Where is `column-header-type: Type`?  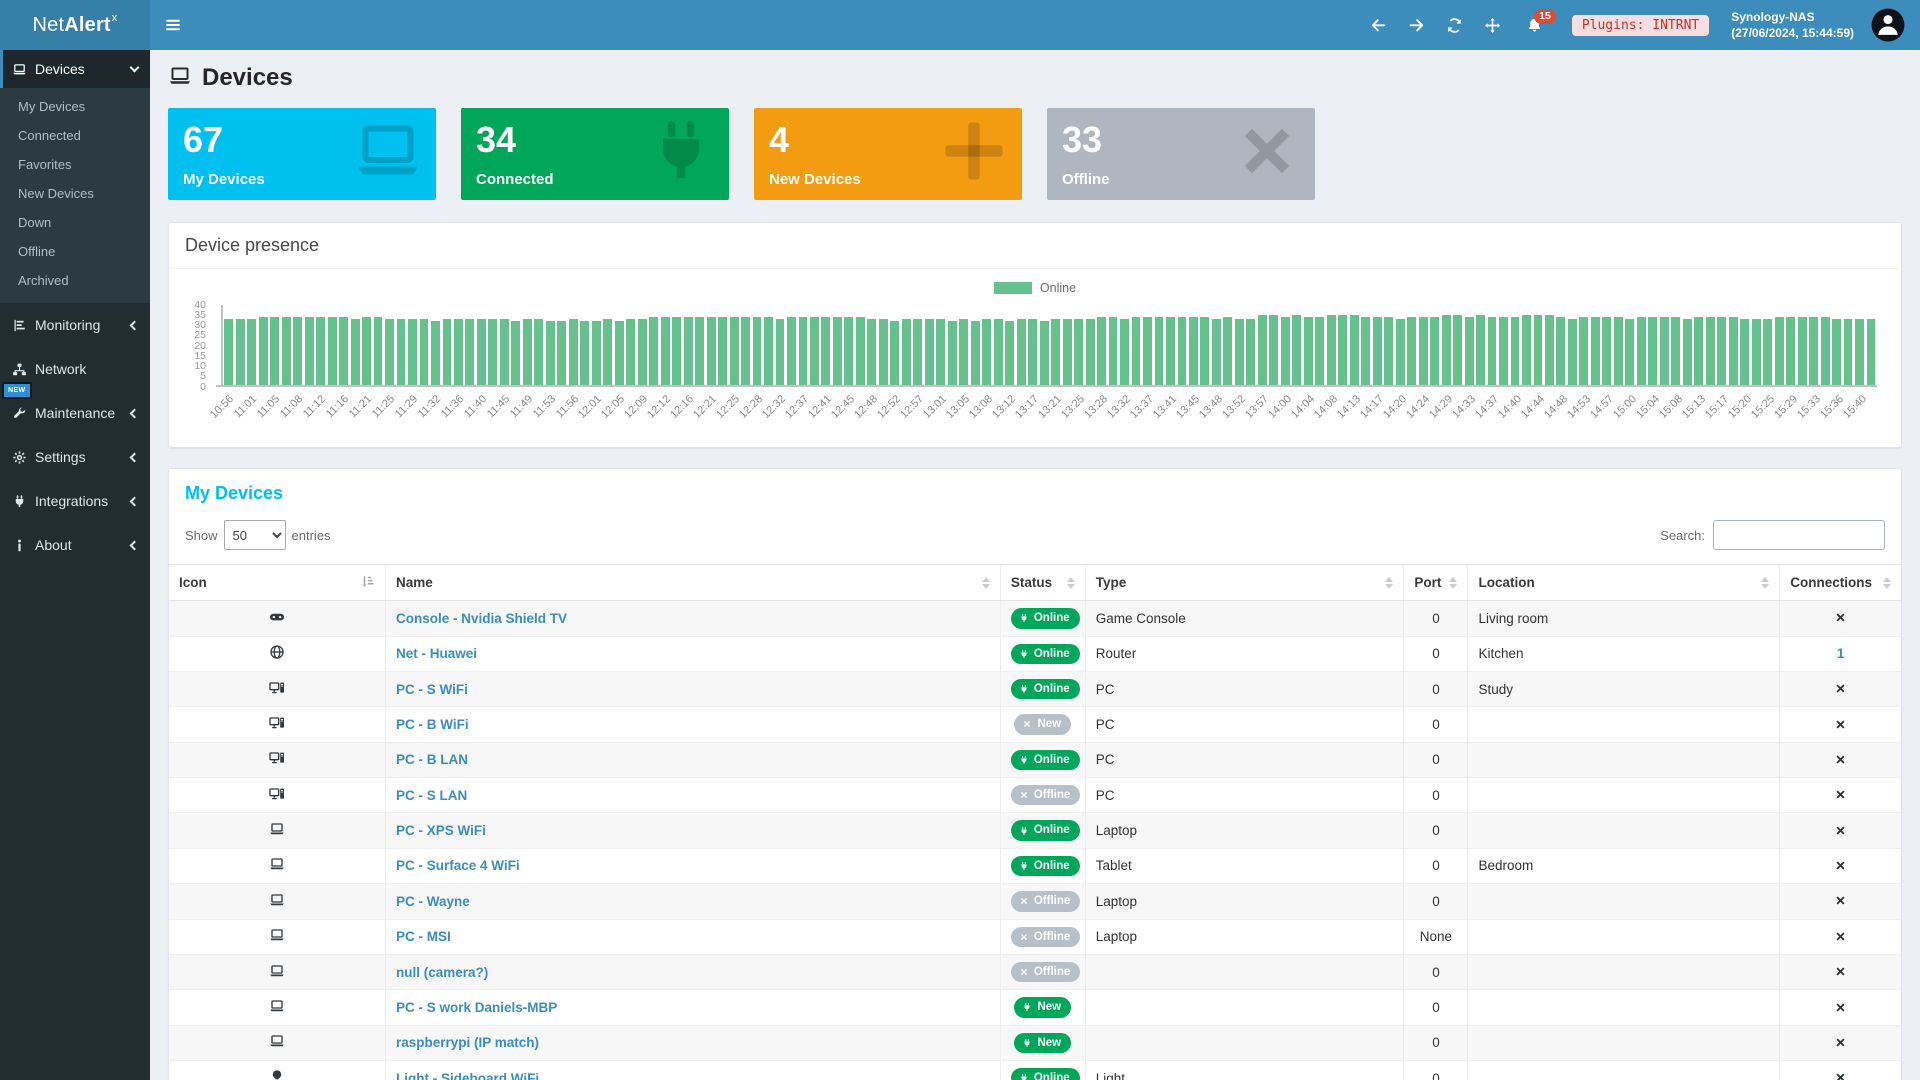 column-header-type: Type is located at coordinates (1244, 582).